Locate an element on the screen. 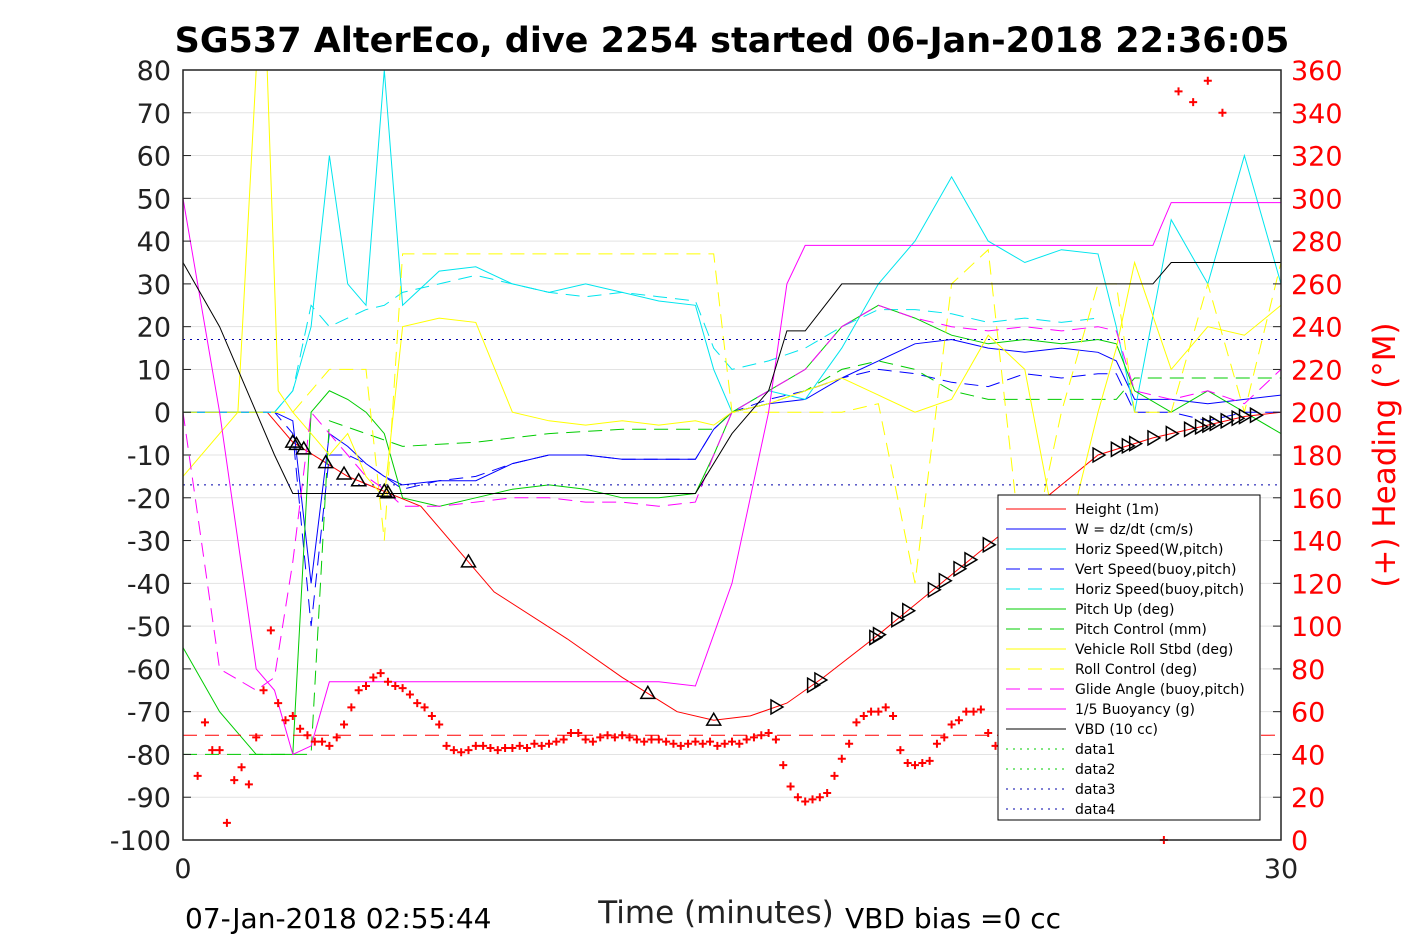 The height and width of the screenshot is (945, 1417). y-right-tick-label: 60 is located at coordinates (1308, 713).